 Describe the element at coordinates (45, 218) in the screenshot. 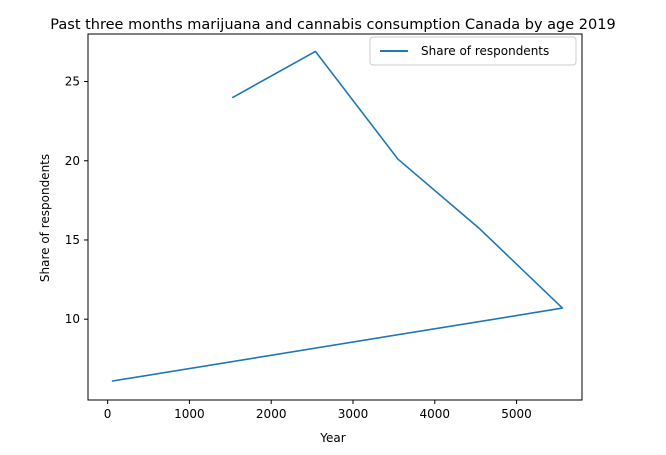

I see `y-axis-title: Share of respondents` at that location.